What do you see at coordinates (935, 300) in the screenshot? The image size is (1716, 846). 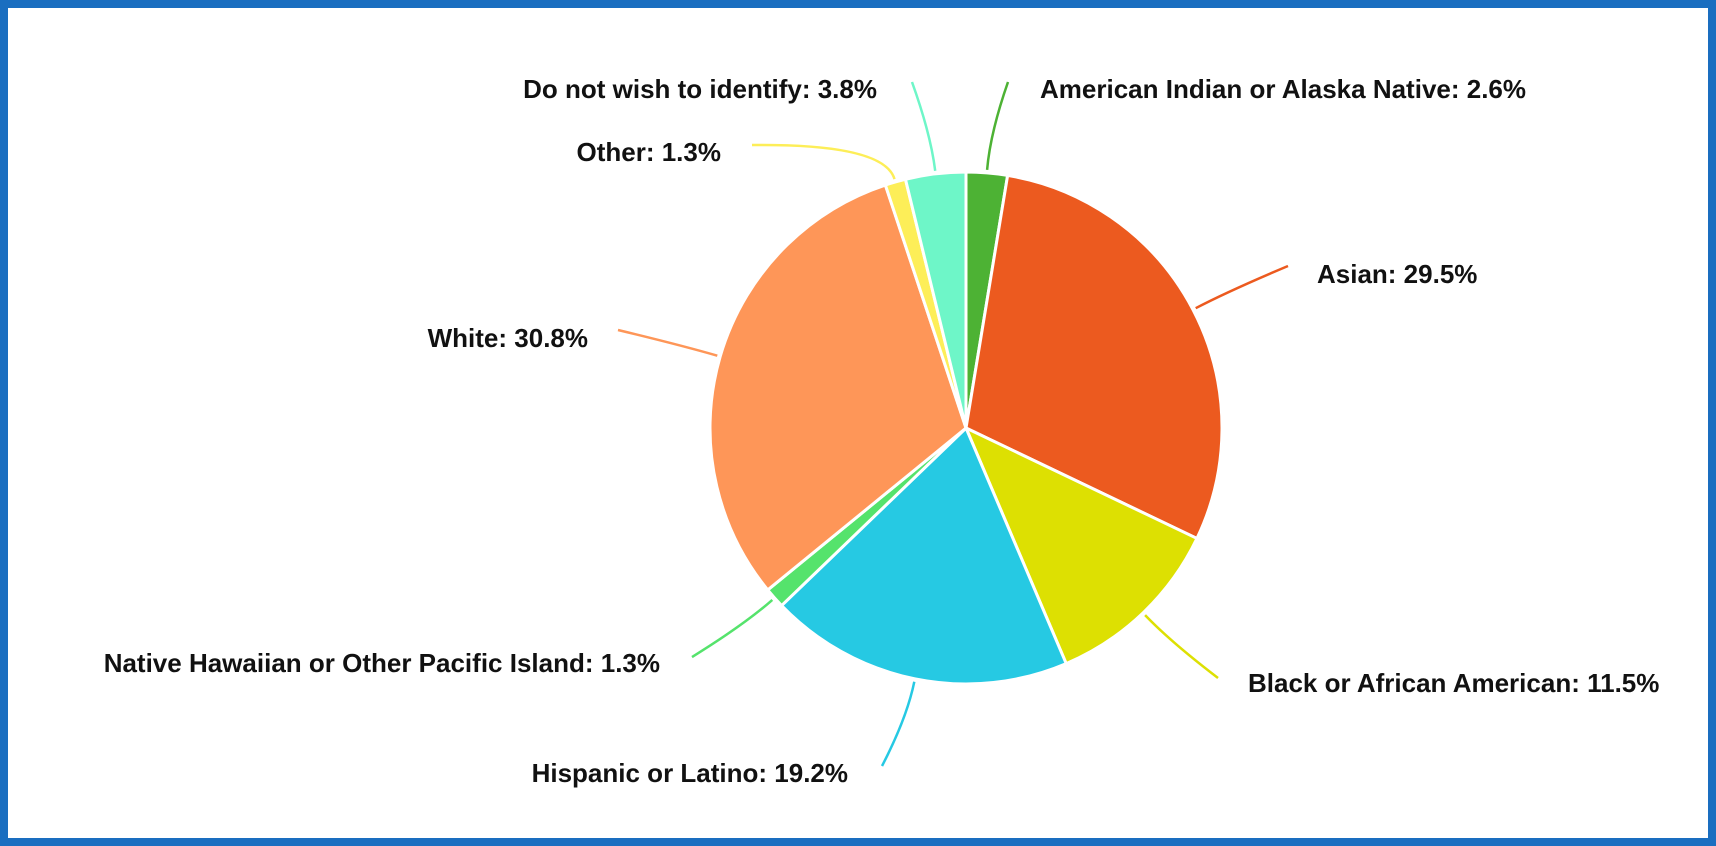 I see `pie-slice-do-not-wish-to-identify` at bounding box center [935, 300].